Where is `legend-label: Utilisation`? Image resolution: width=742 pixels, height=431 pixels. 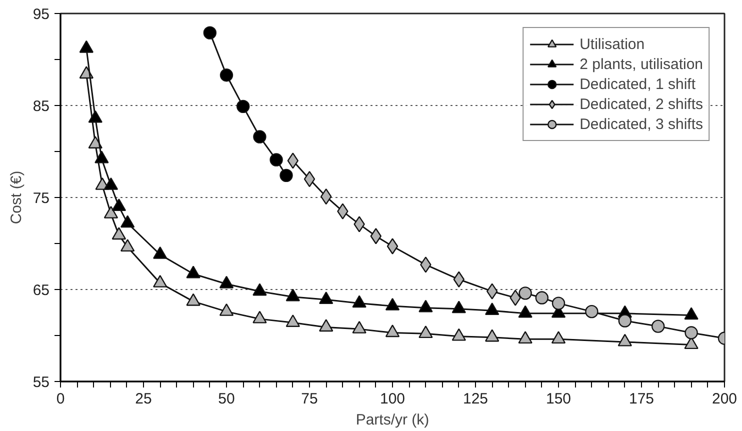 legend-label: Utilisation is located at coordinates (612, 44).